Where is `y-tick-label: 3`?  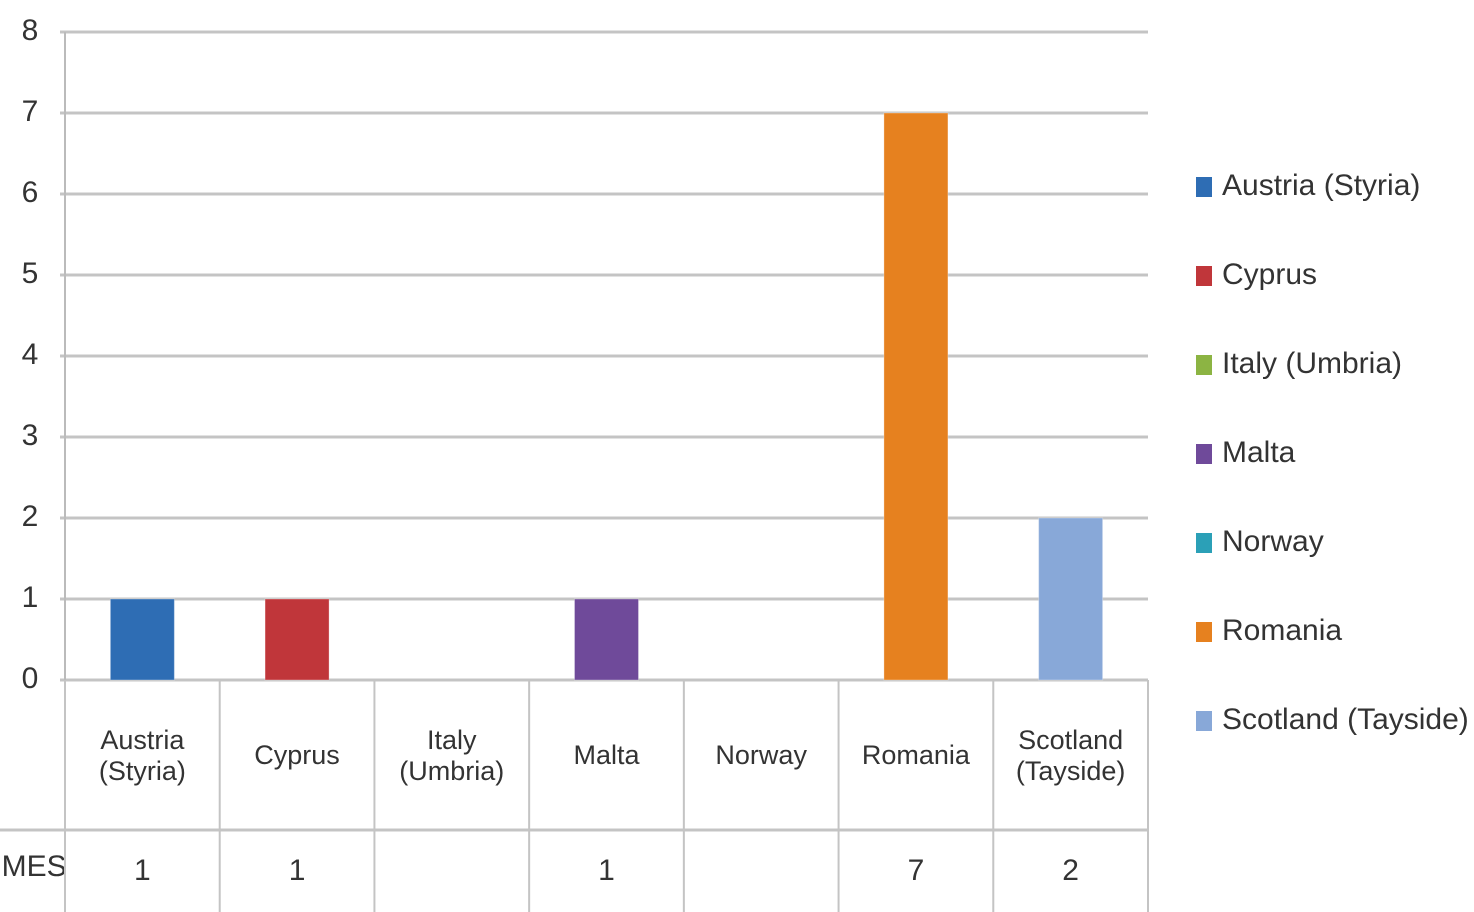 y-tick-label: 3 is located at coordinates (30, 435).